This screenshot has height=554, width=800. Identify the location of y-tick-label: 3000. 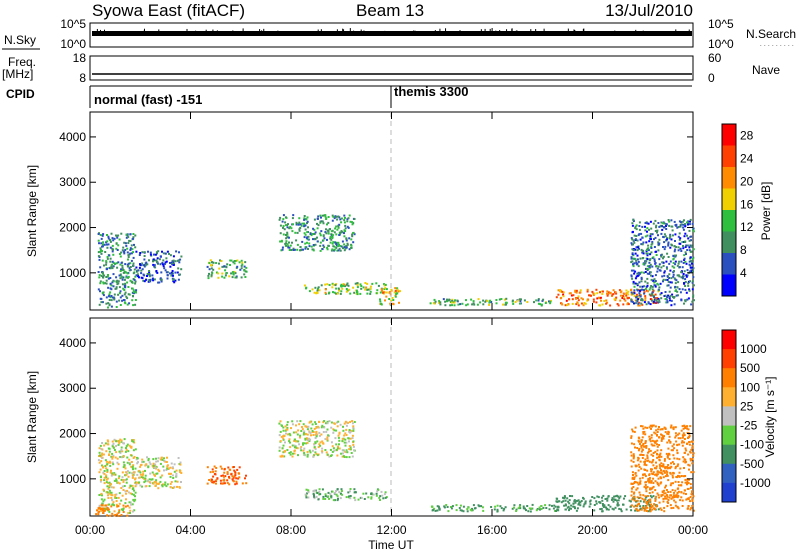
(72, 182).